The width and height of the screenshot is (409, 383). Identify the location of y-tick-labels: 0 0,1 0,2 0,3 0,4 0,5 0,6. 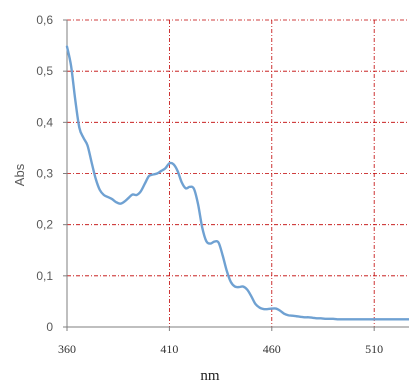
(44, 173).